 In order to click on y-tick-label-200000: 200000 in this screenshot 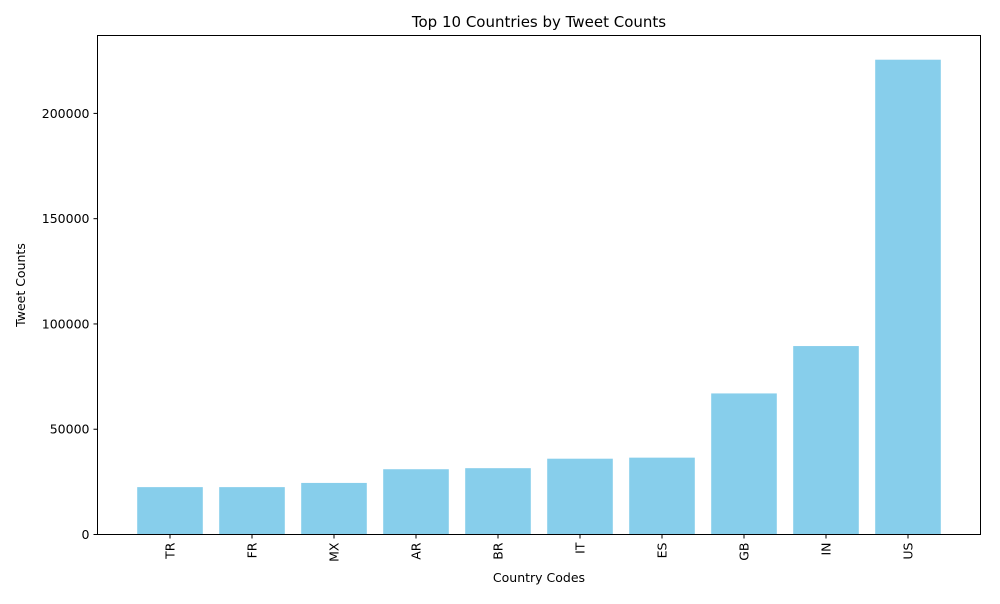, I will do `click(66, 113)`.